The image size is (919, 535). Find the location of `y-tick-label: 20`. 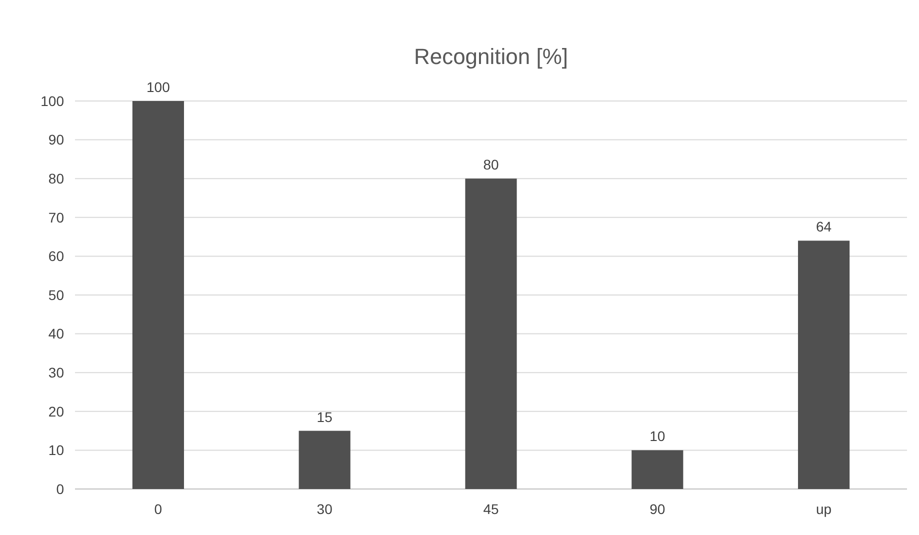

y-tick-label: 20 is located at coordinates (56, 411).